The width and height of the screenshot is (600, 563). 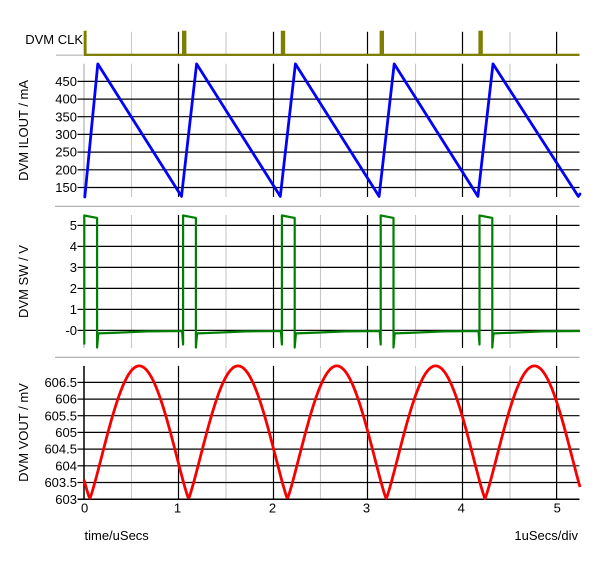 What do you see at coordinates (23, 432) in the screenshot?
I see `svg-text: DVM VOUT / mV` at bounding box center [23, 432].